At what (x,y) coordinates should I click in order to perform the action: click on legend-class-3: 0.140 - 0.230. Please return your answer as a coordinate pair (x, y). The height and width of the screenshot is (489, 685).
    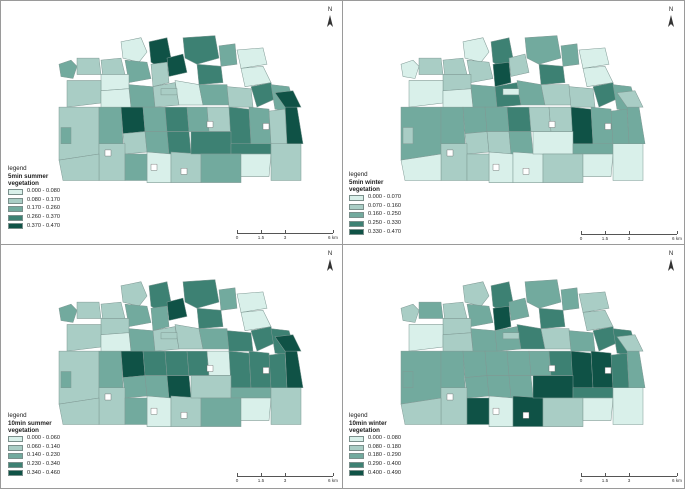
    Looking at the image, I should click on (34, 456).